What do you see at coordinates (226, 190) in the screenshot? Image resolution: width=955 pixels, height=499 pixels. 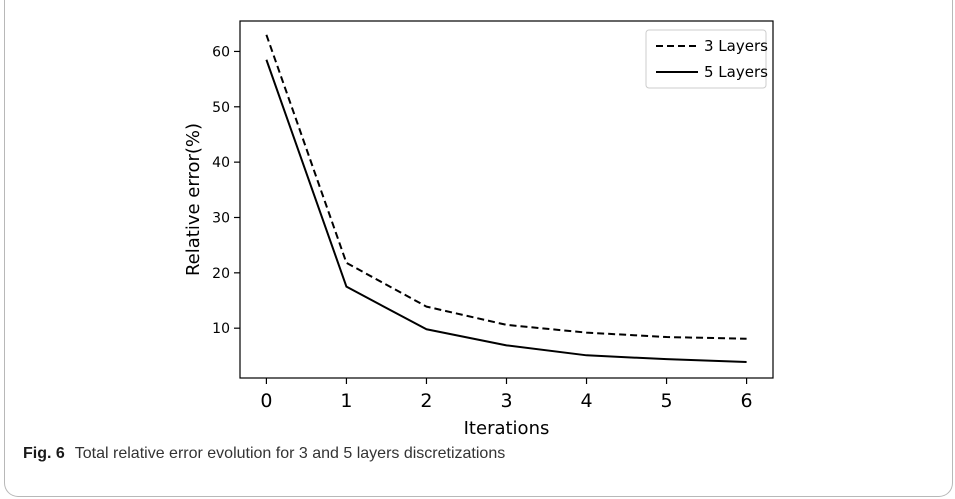 I see `y-axis: 10 20 30 40 50 60` at bounding box center [226, 190].